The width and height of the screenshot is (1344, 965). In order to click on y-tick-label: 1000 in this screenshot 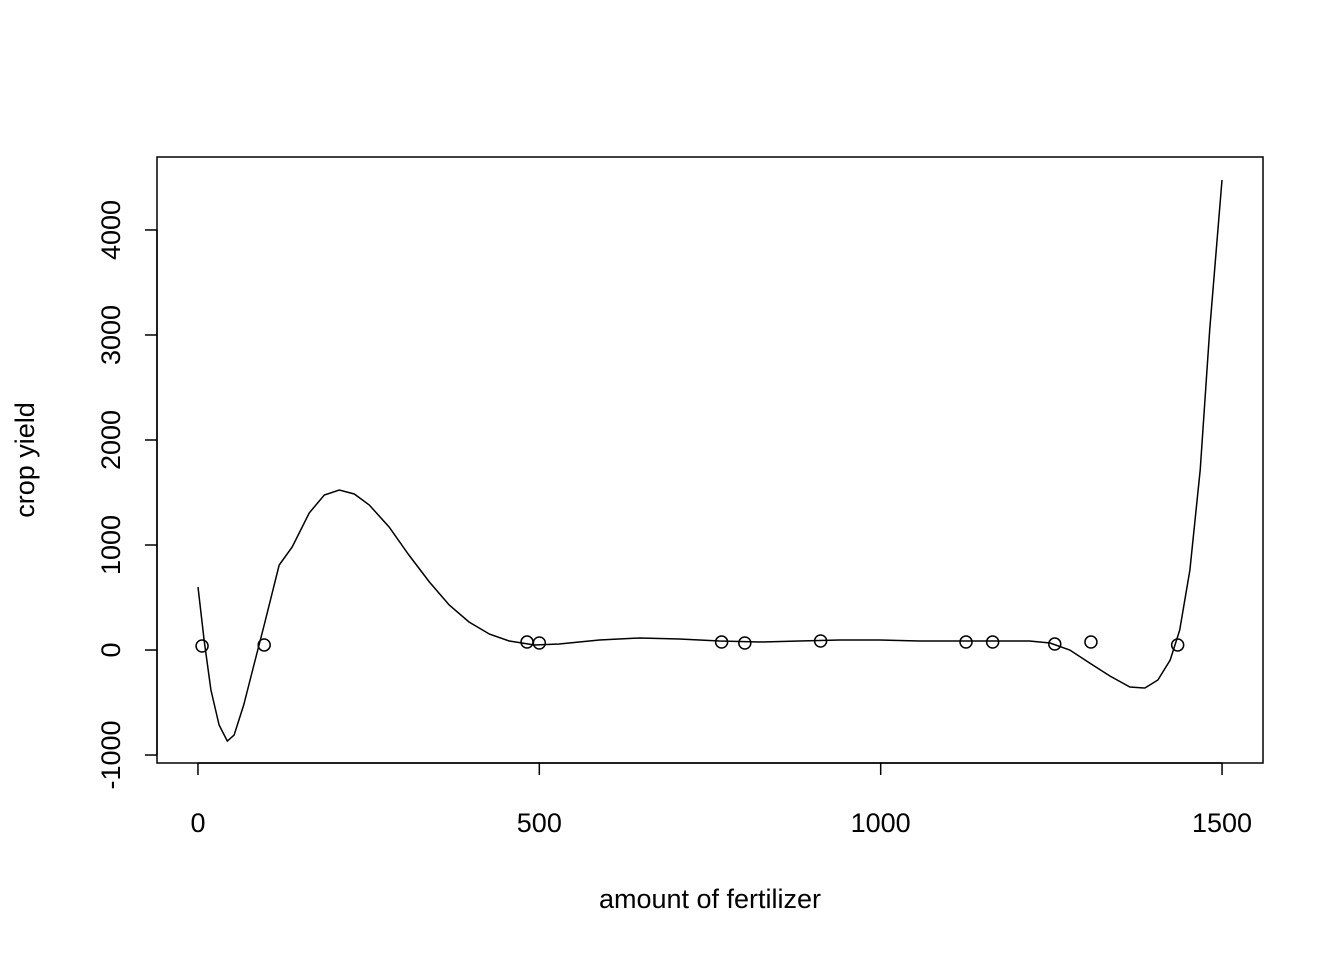, I will do `click(111, 545)`.